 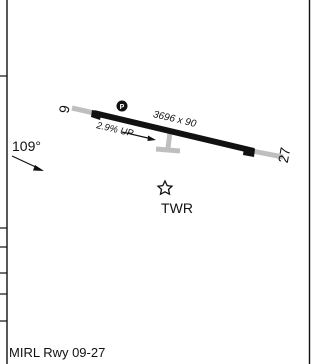 What do you see at coordinates (3, 198) in the screenshot?
I see `left-edge-ticks` at bounding box center [3, 198].